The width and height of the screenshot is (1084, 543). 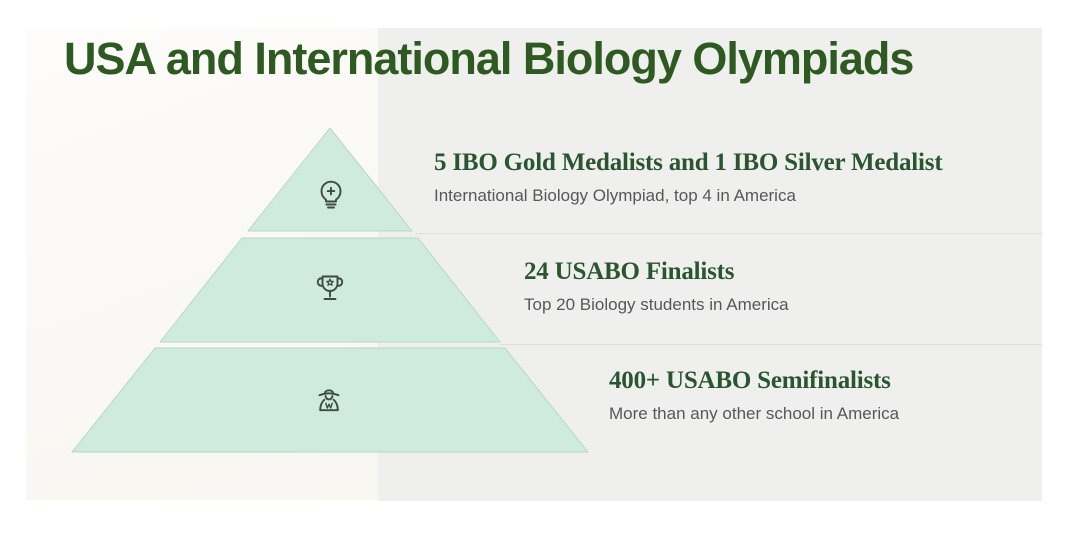 I want to click on lightbulb-icon, so click(x=331, y=194).